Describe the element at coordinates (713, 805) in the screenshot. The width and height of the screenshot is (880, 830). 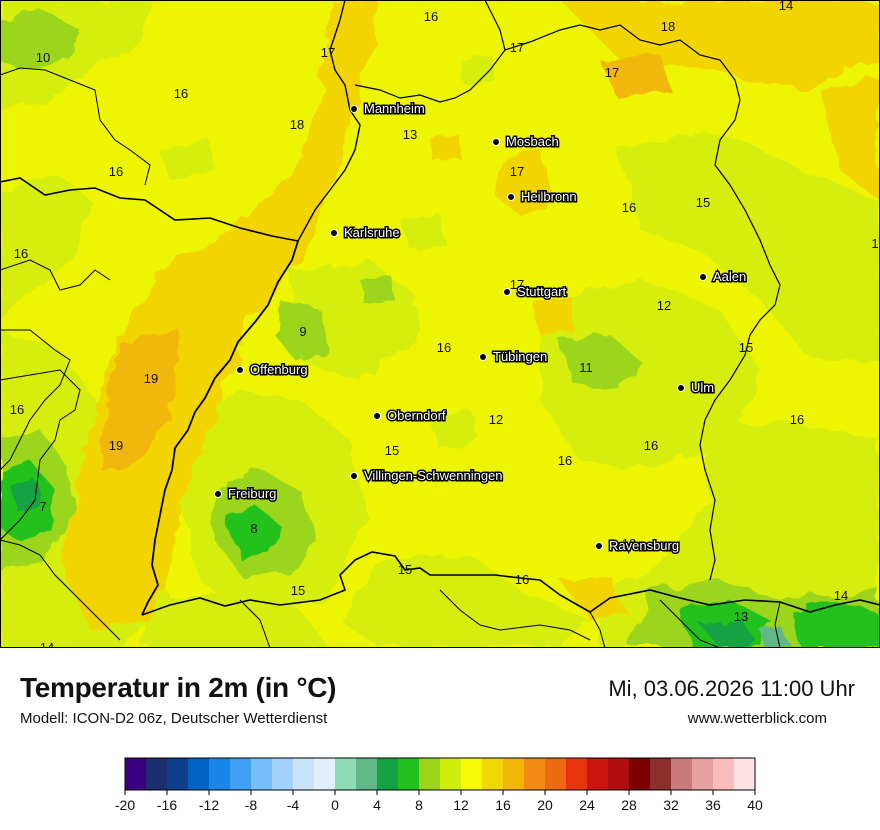
I see `legend-tick-label: 36` at that location.